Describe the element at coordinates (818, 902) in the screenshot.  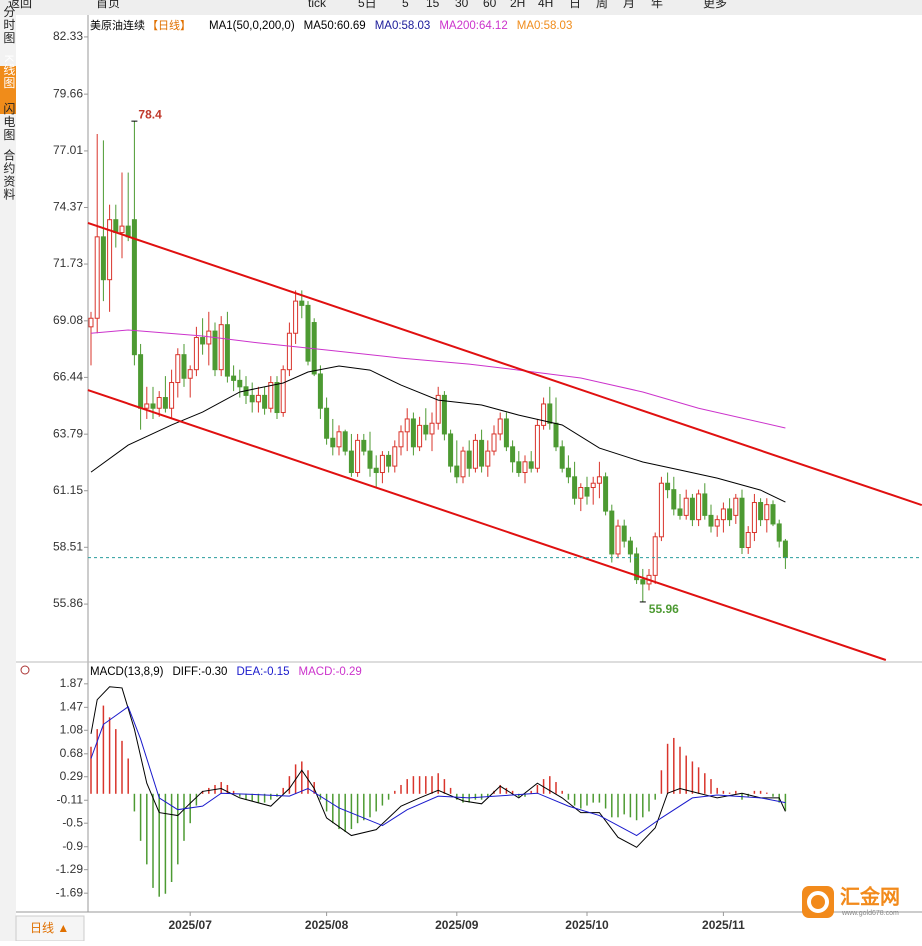
I see `logo-mark` at that location.